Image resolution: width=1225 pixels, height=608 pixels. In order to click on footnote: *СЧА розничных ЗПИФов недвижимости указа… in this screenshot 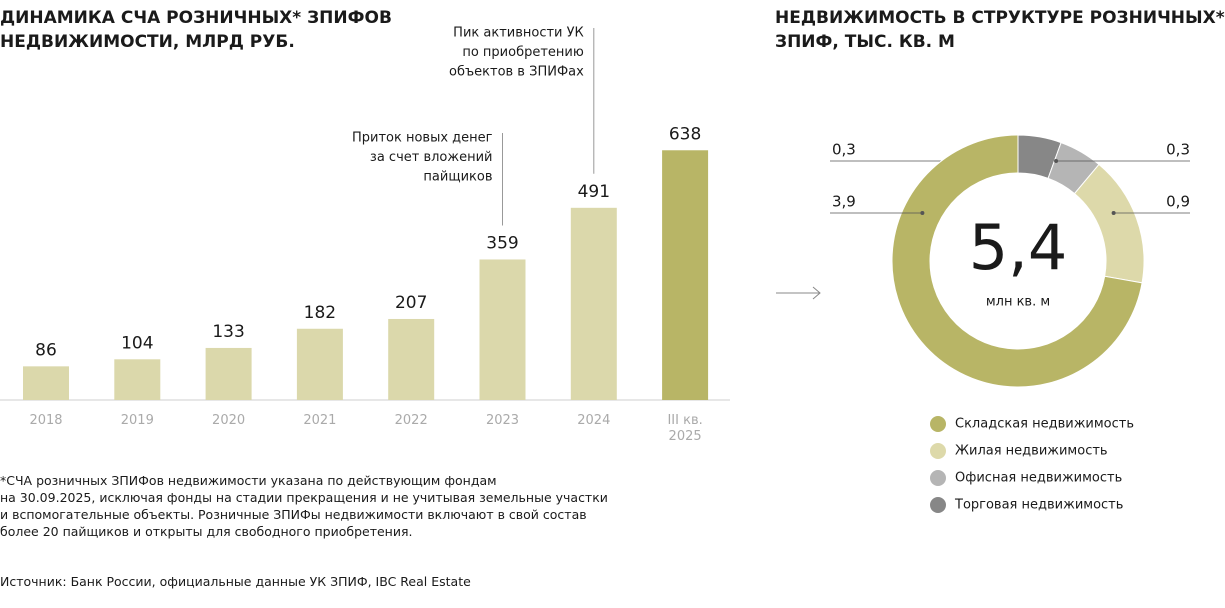, I will do `click(248, 480)`.